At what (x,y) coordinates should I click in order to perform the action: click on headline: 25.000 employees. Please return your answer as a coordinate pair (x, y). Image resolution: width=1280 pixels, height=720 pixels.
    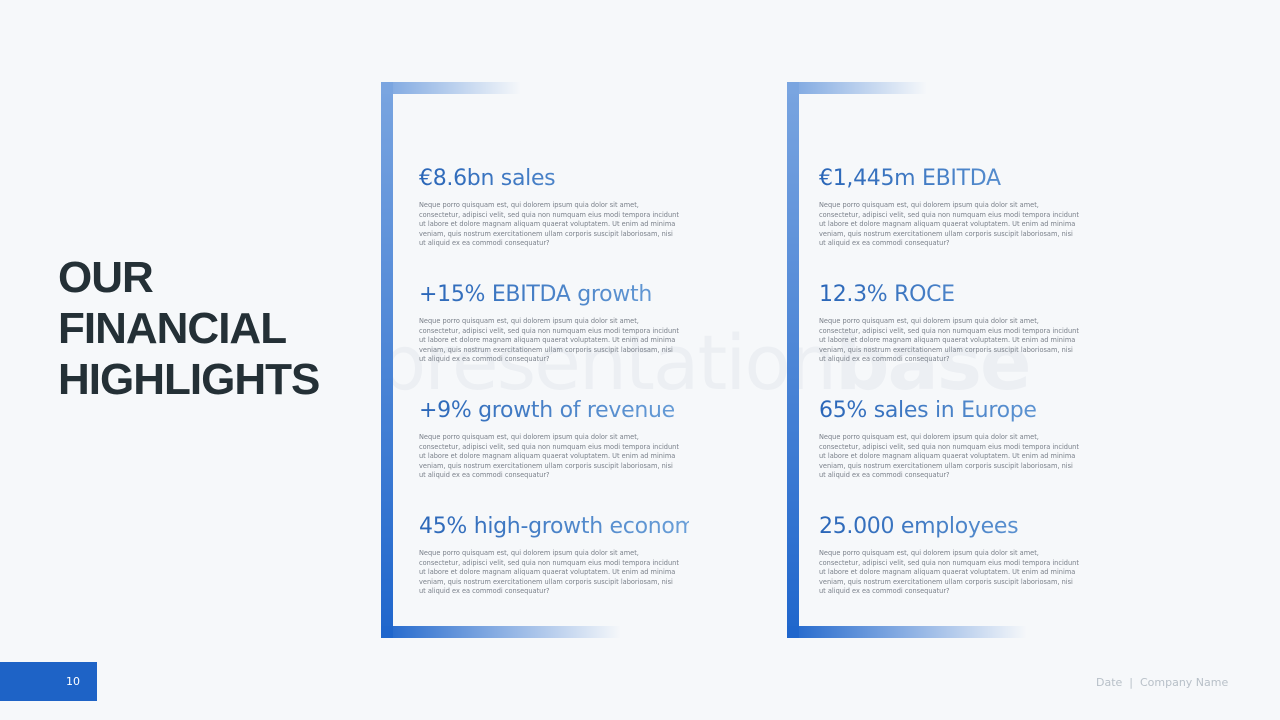
    Looking at the image, I should click on (954, 526).